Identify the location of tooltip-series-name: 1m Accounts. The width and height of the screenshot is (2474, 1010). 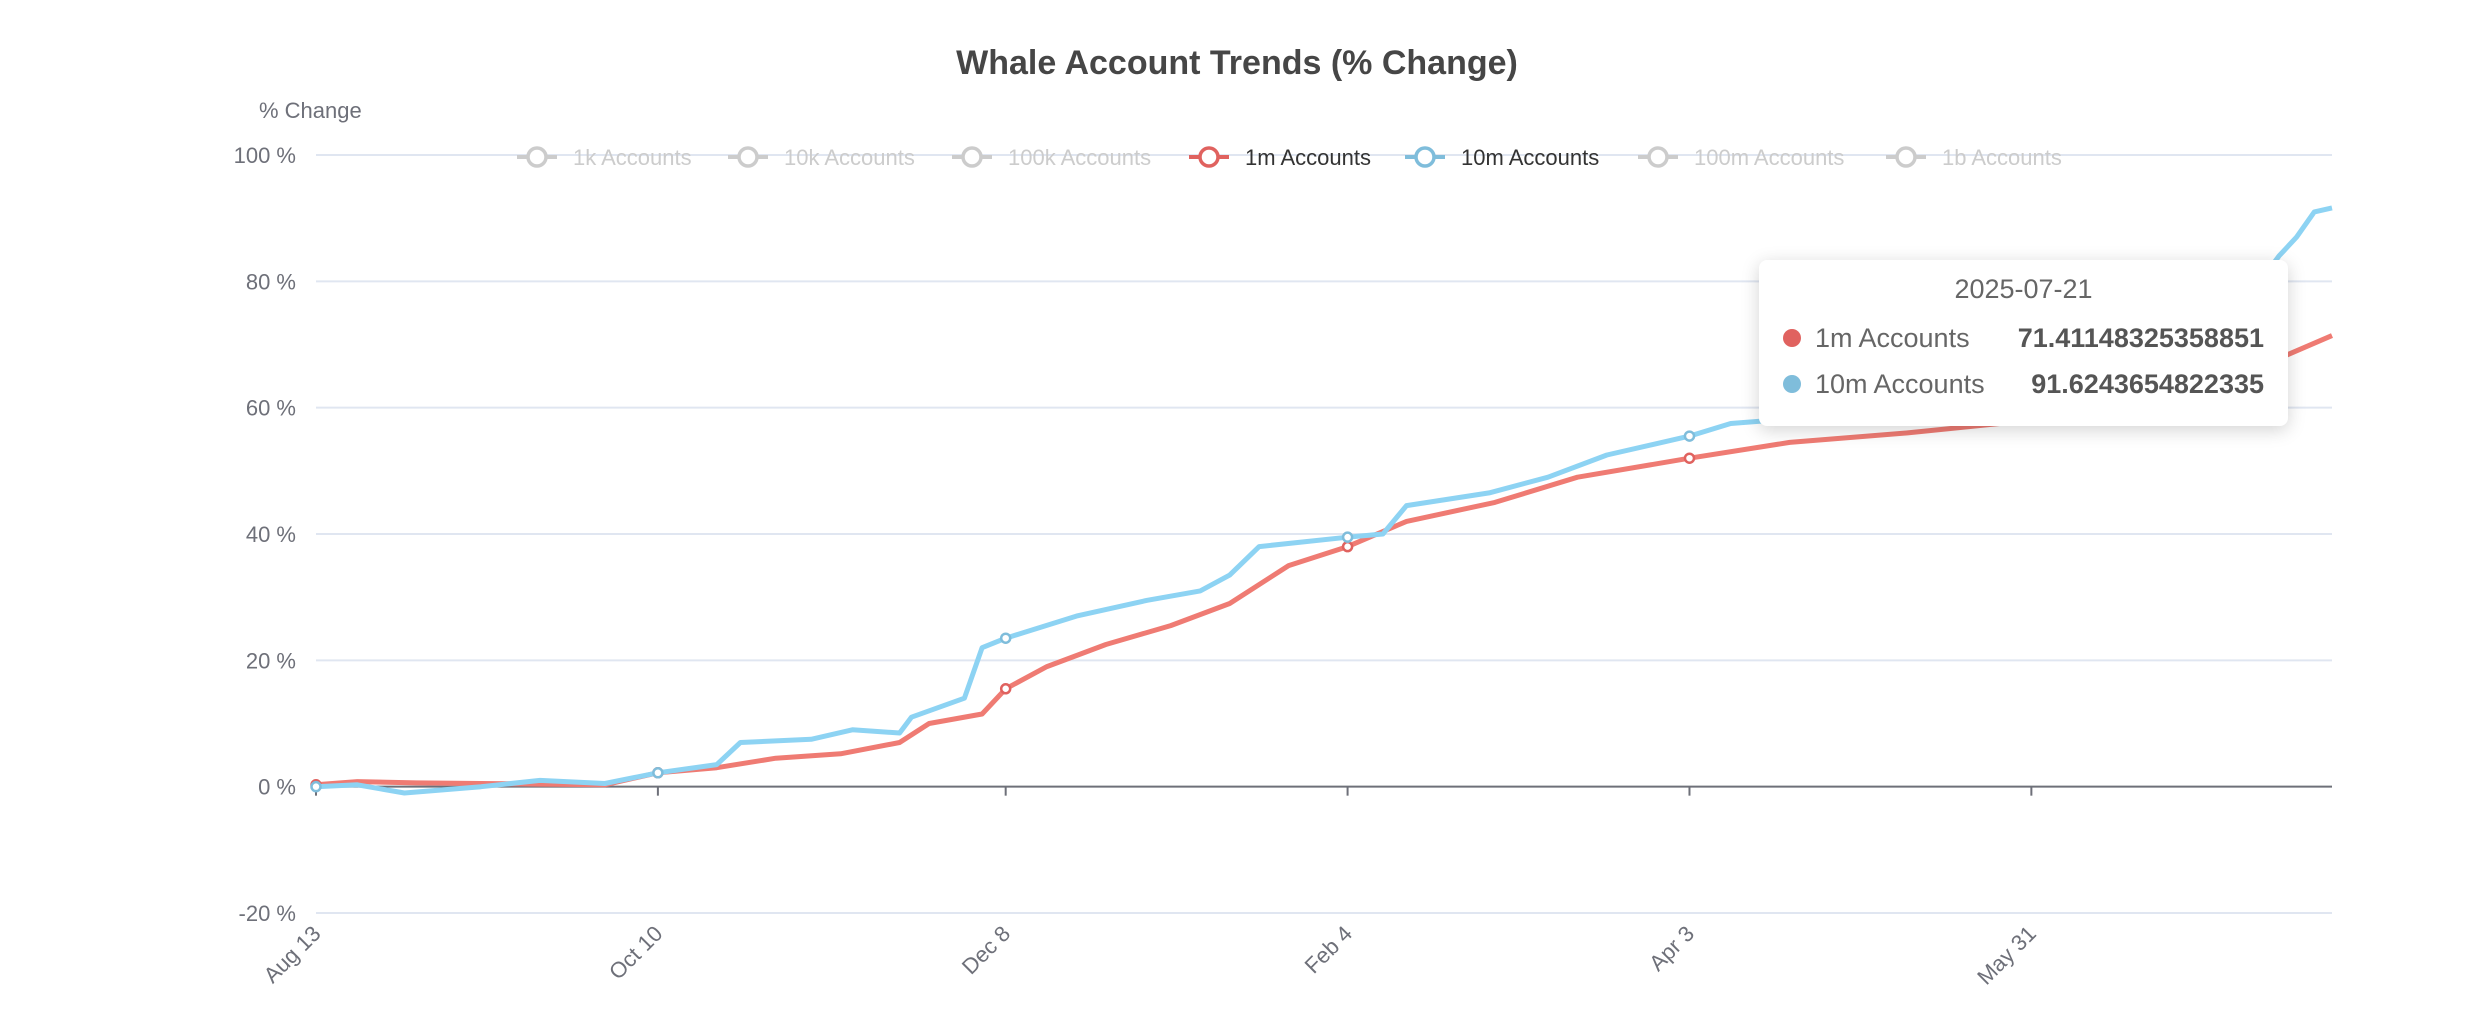
(1892, 337).